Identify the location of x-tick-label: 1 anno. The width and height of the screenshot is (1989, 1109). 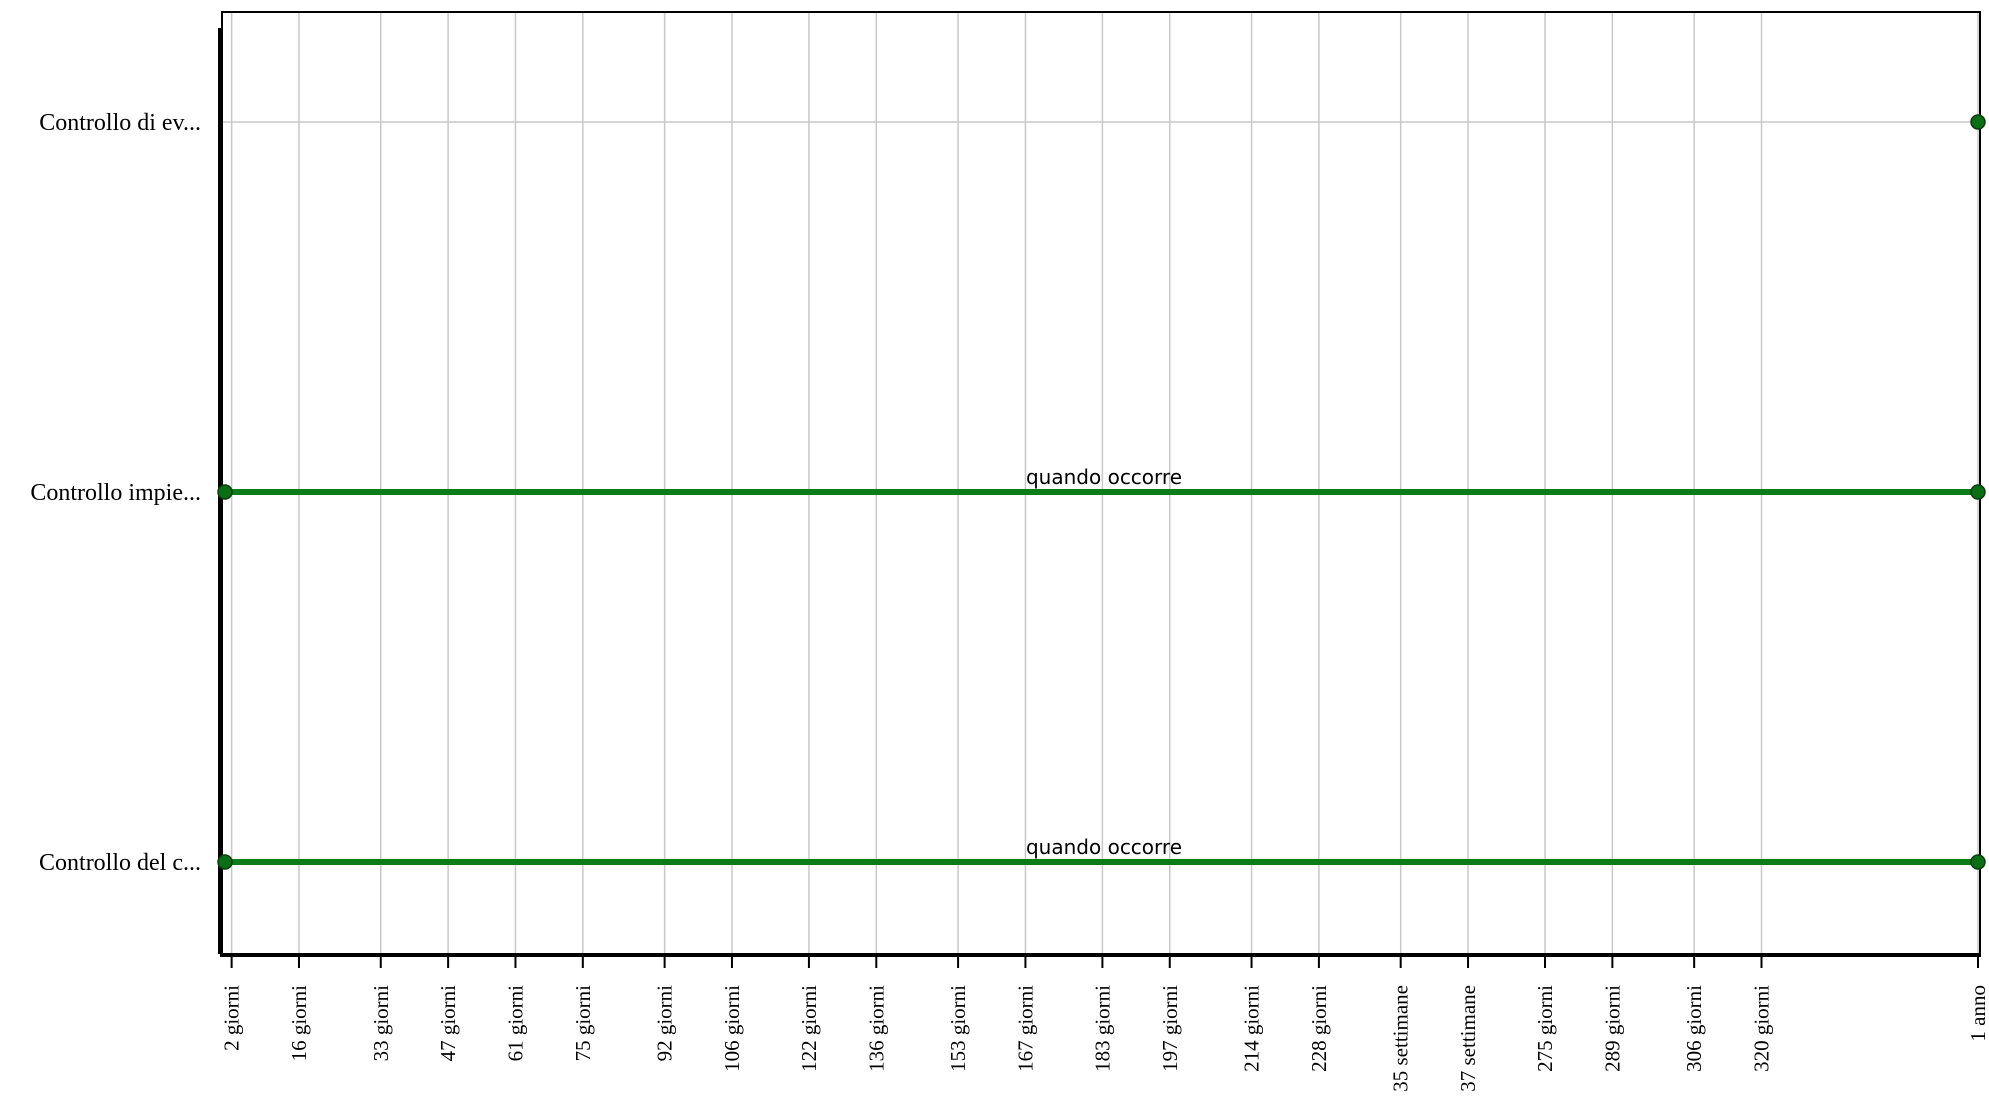
(1977, 1013).